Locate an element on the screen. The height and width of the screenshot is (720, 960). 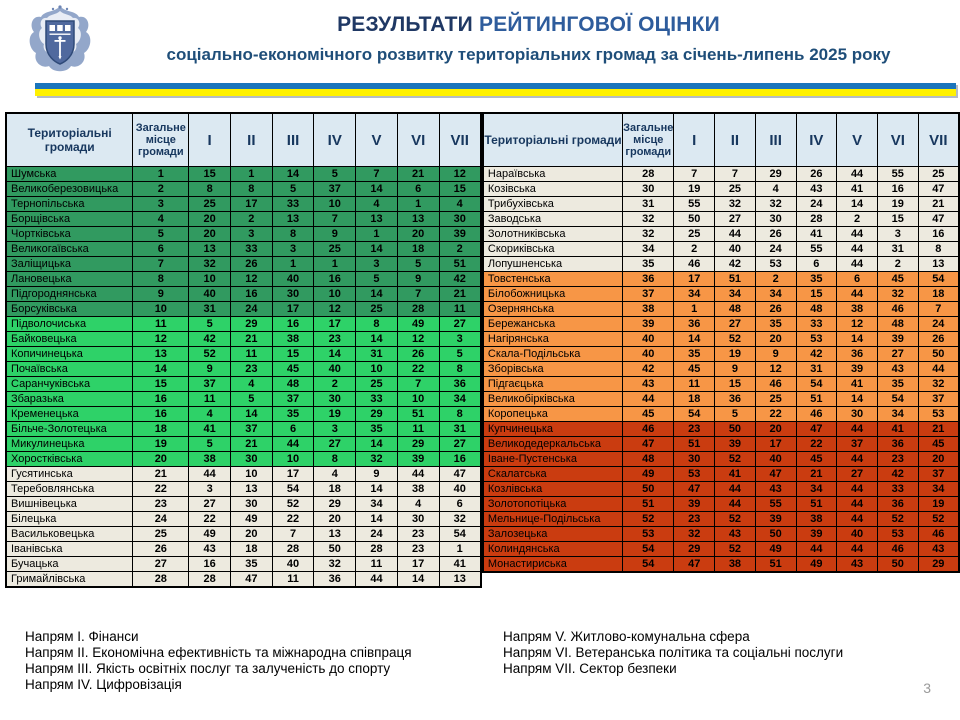
direction-rank-cell: 21 is located at coordinates (460, 294).